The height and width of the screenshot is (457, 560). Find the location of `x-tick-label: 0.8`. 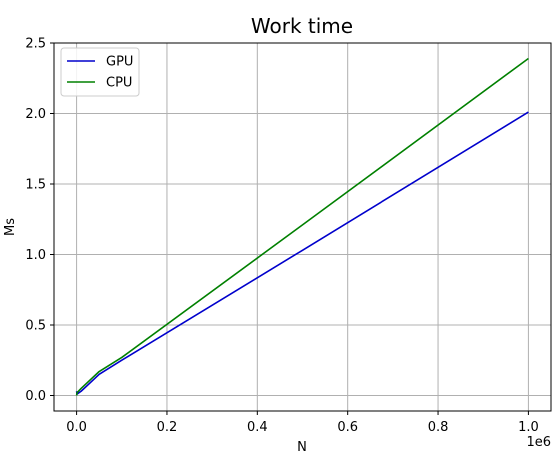

x-tick-label: 0.8 is located at coordinates (438, 427).